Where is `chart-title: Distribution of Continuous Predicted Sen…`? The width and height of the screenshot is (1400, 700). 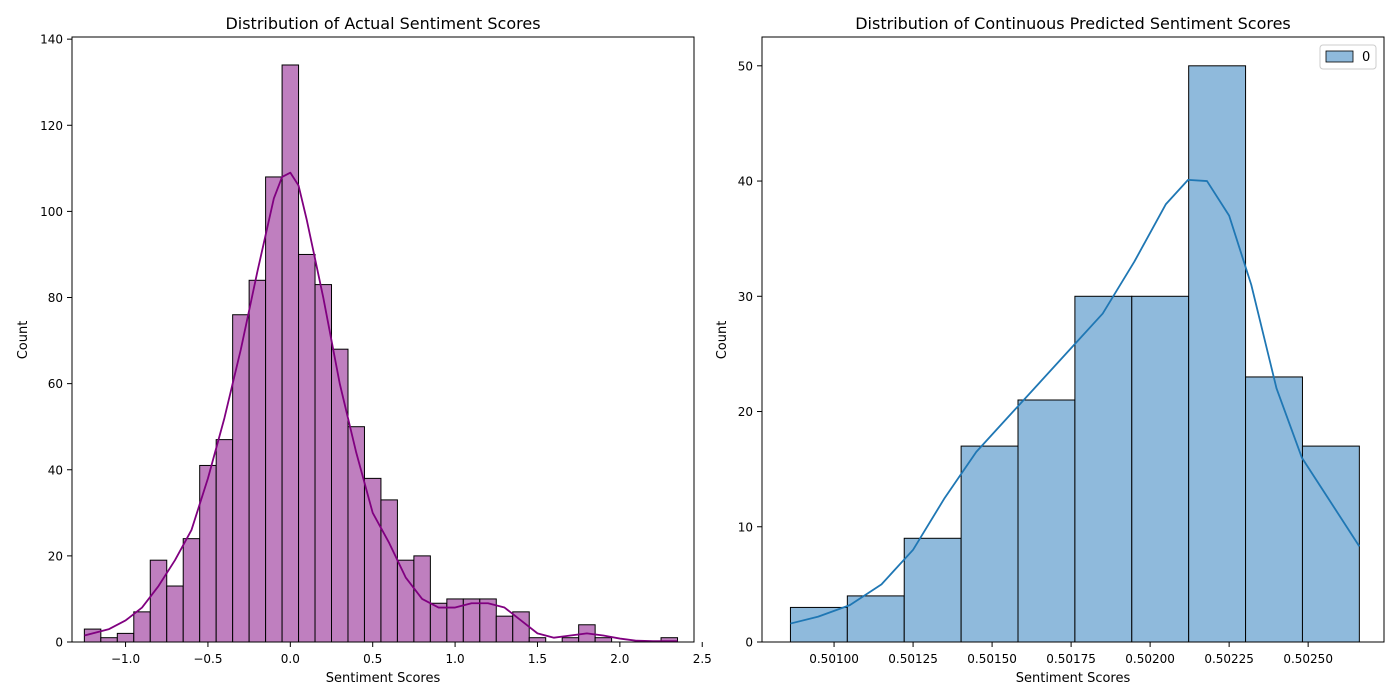
chart-title: Distribution of Continuous Predicted Sen… is located at coordinates (1073, 23).